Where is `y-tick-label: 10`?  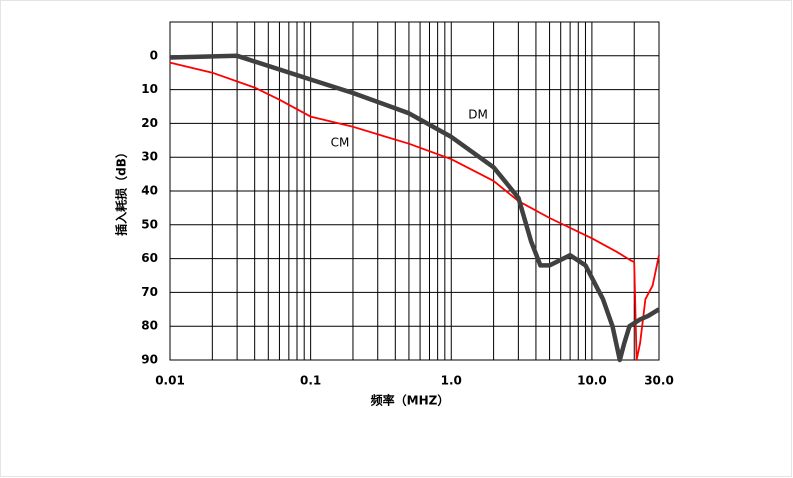
y-tick-label: 10 is located at coordinates (149, 89).